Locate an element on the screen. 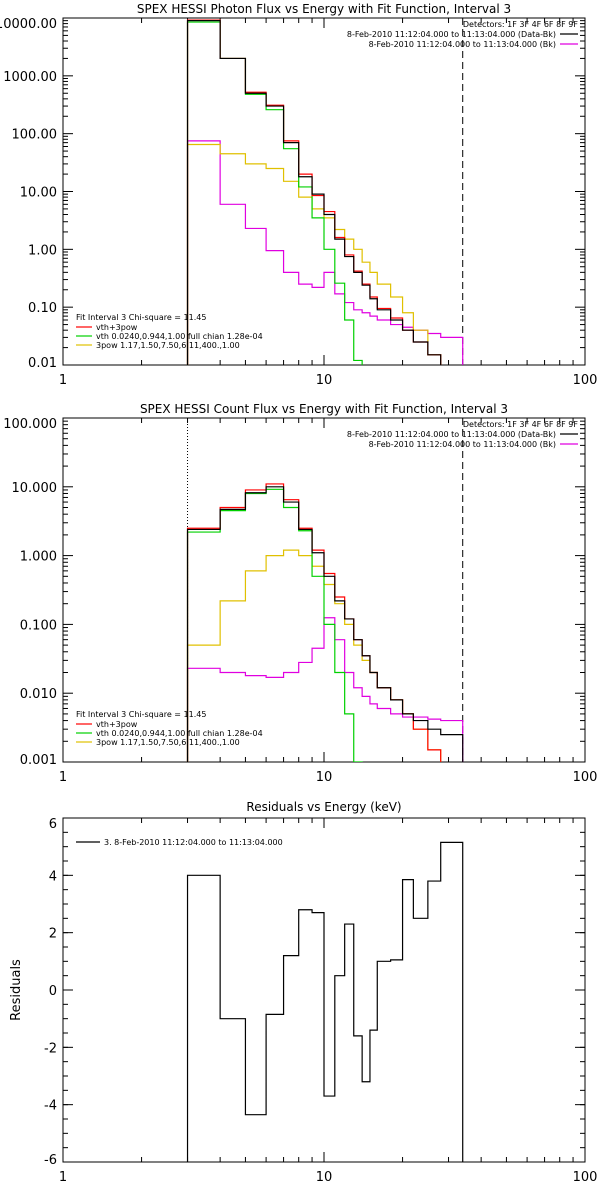 Image resolution: width=600 pixels, height=1200 pixels. chart-title: Residuals vs Energy (keV) is located at coordinates (323, 807).